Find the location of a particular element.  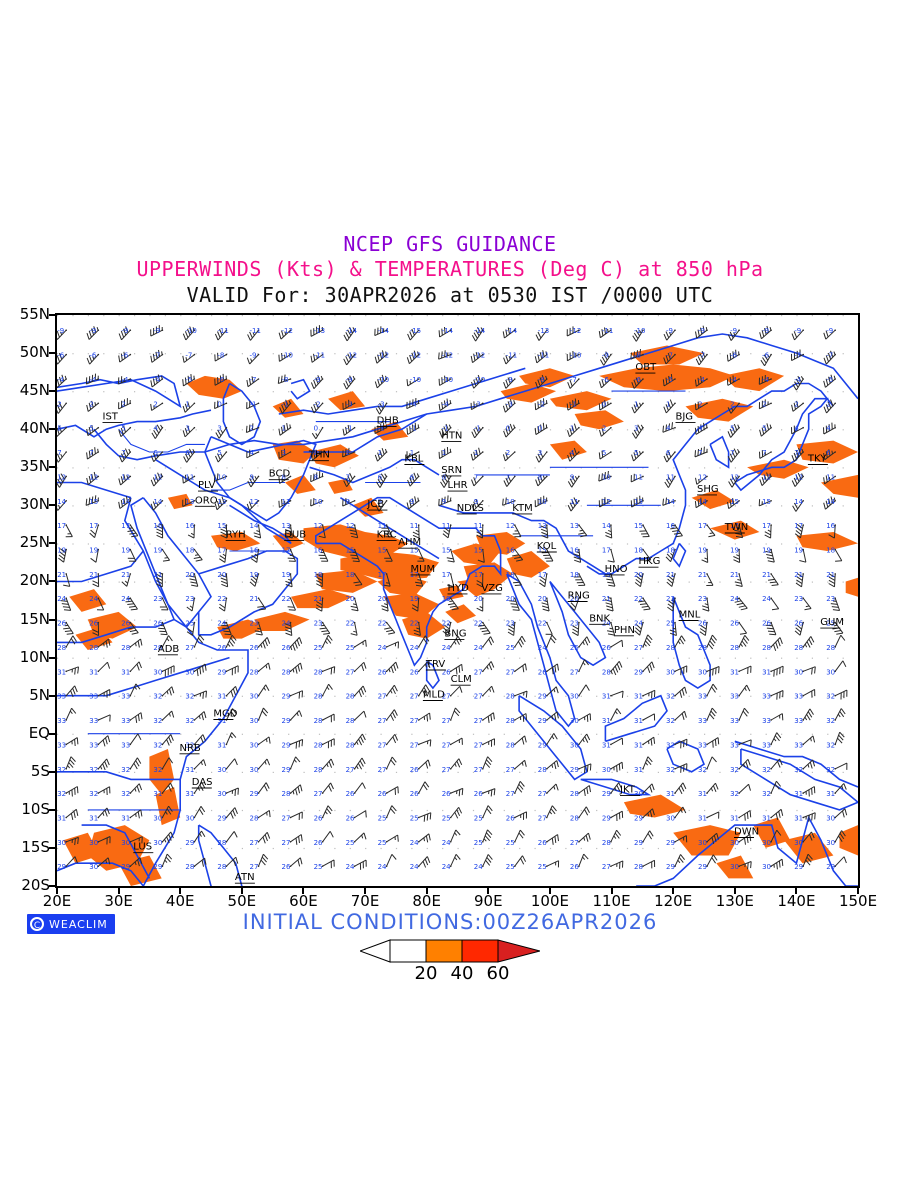

svg-text: -3 is located at coordinates (381, 404).